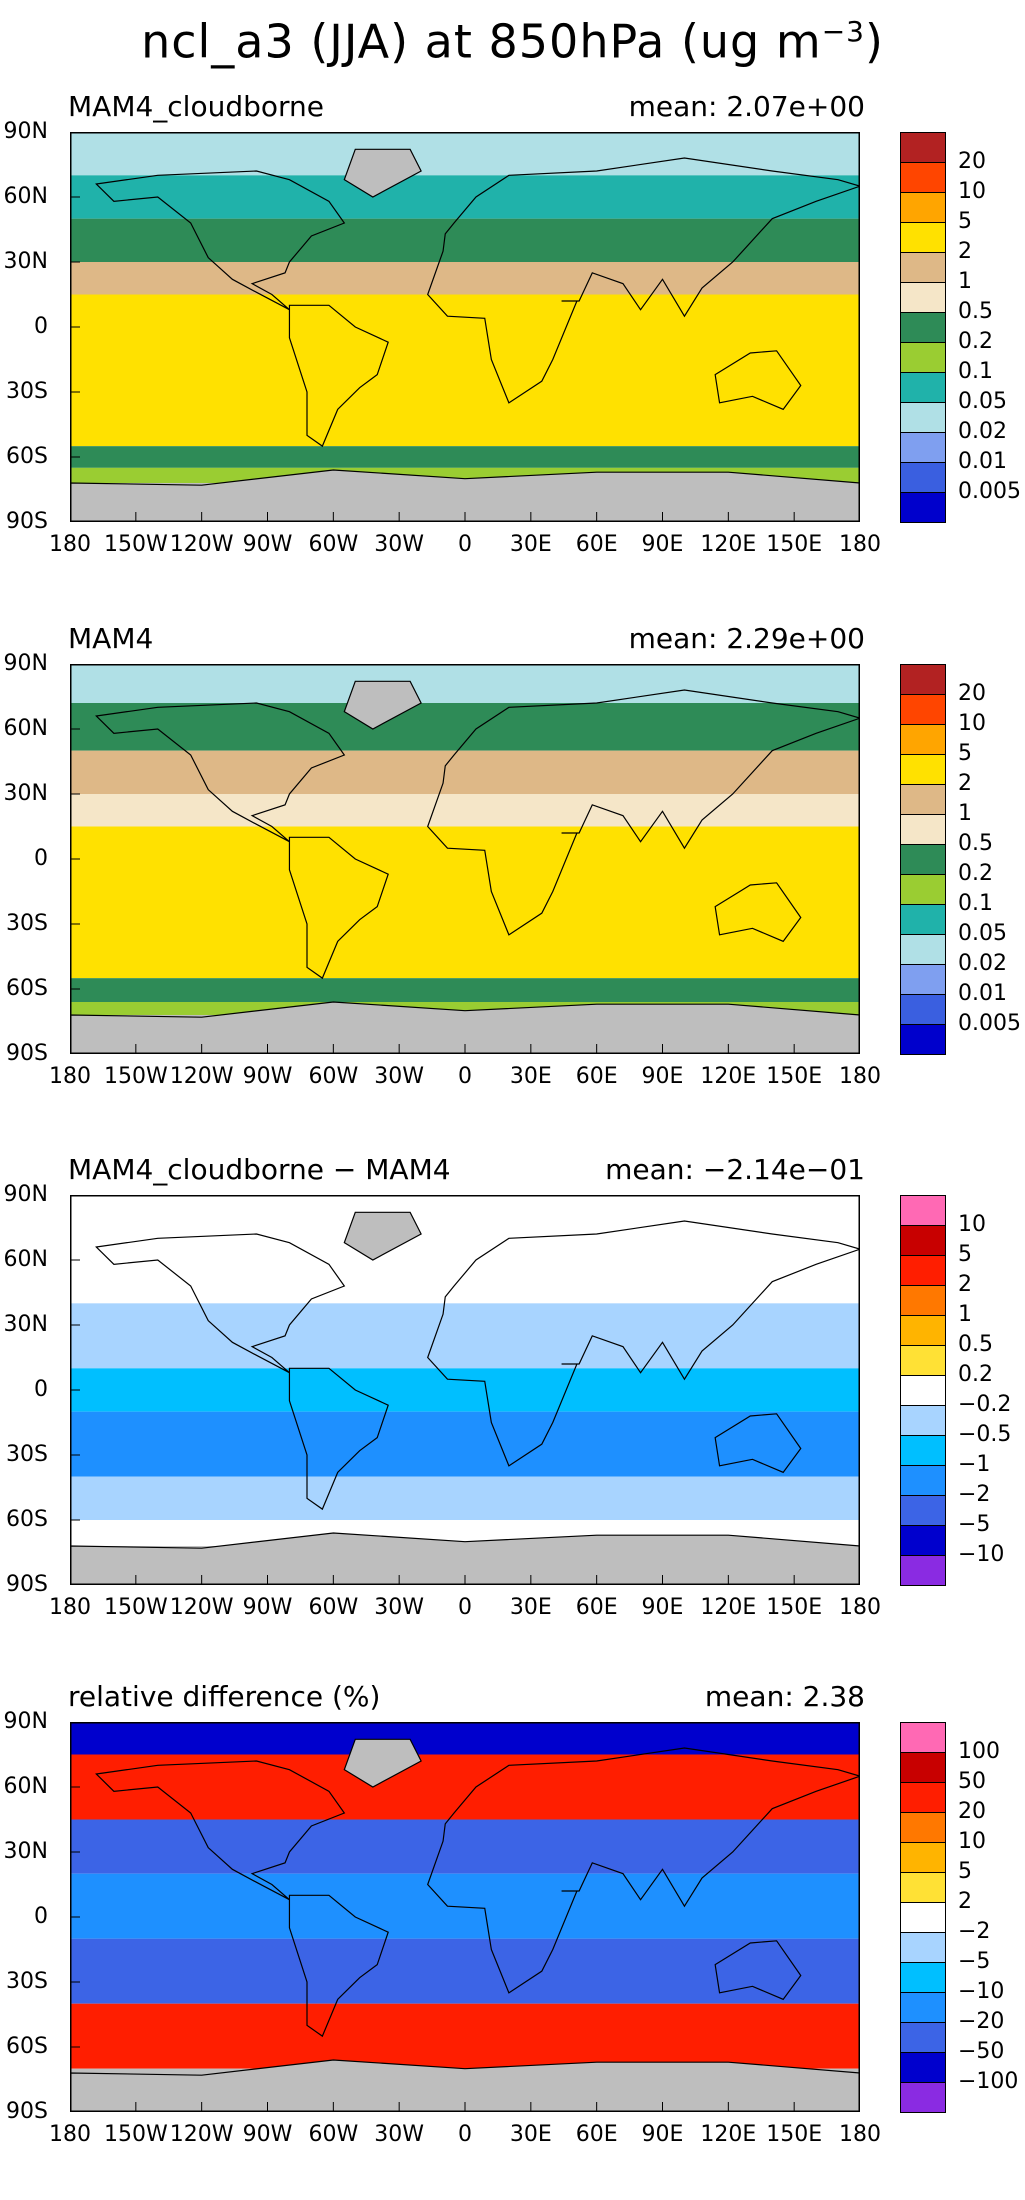 This screenshot has width=1025, height=2200. Describe the element at coordinates (972, 723) in the screenshot. I see `colorbar-label: 10` at that location.